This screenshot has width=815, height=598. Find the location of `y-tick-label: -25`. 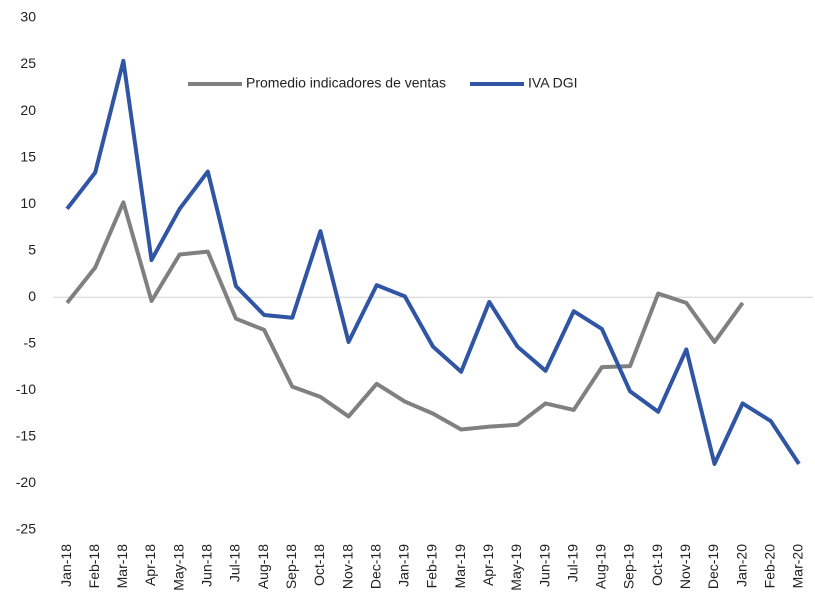

y-tick-label: -25 is located at coordinates (26, 529).